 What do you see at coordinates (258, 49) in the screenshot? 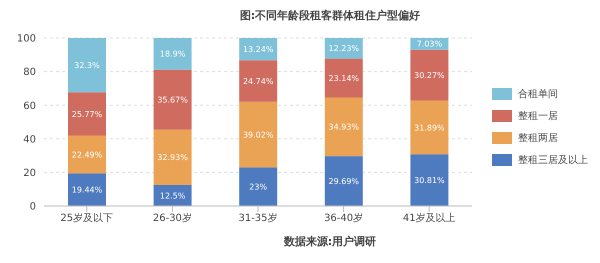
I see `data-label: 13.24%` at bounding box center [258, 49].